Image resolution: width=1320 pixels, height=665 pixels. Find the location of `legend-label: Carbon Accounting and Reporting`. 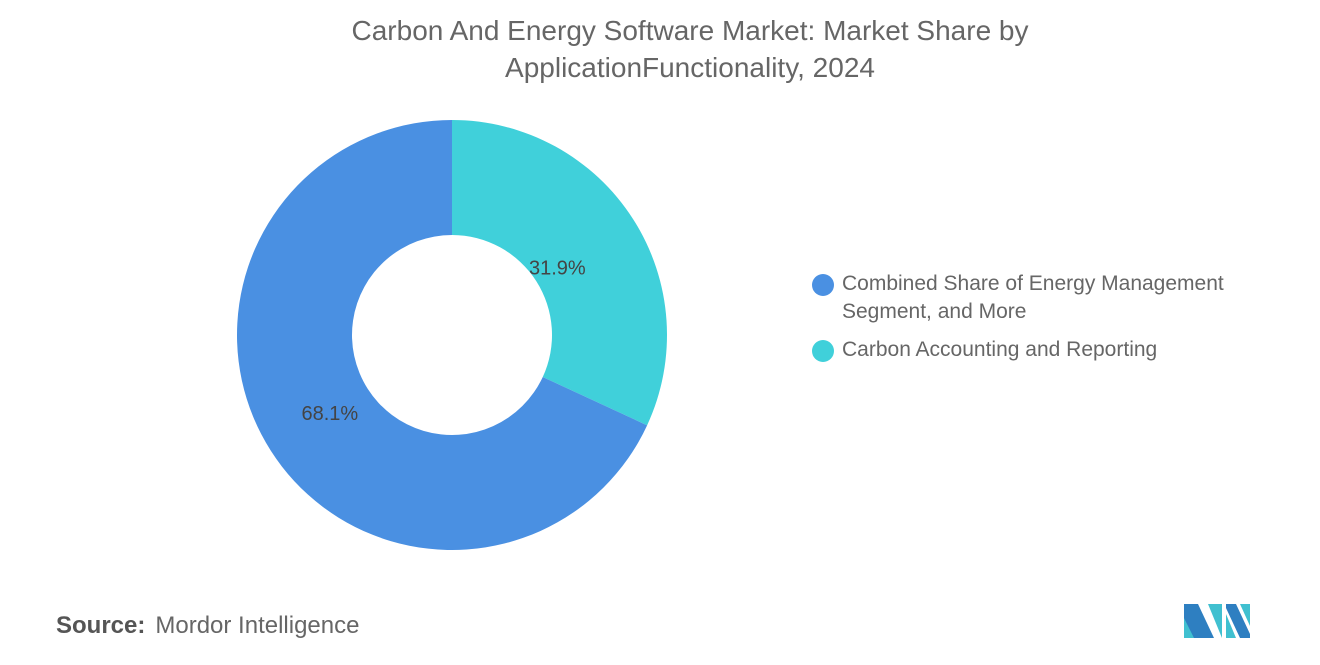

legend-label: Carbon Accounting and Reporting is located at coordinates (1000, 349).